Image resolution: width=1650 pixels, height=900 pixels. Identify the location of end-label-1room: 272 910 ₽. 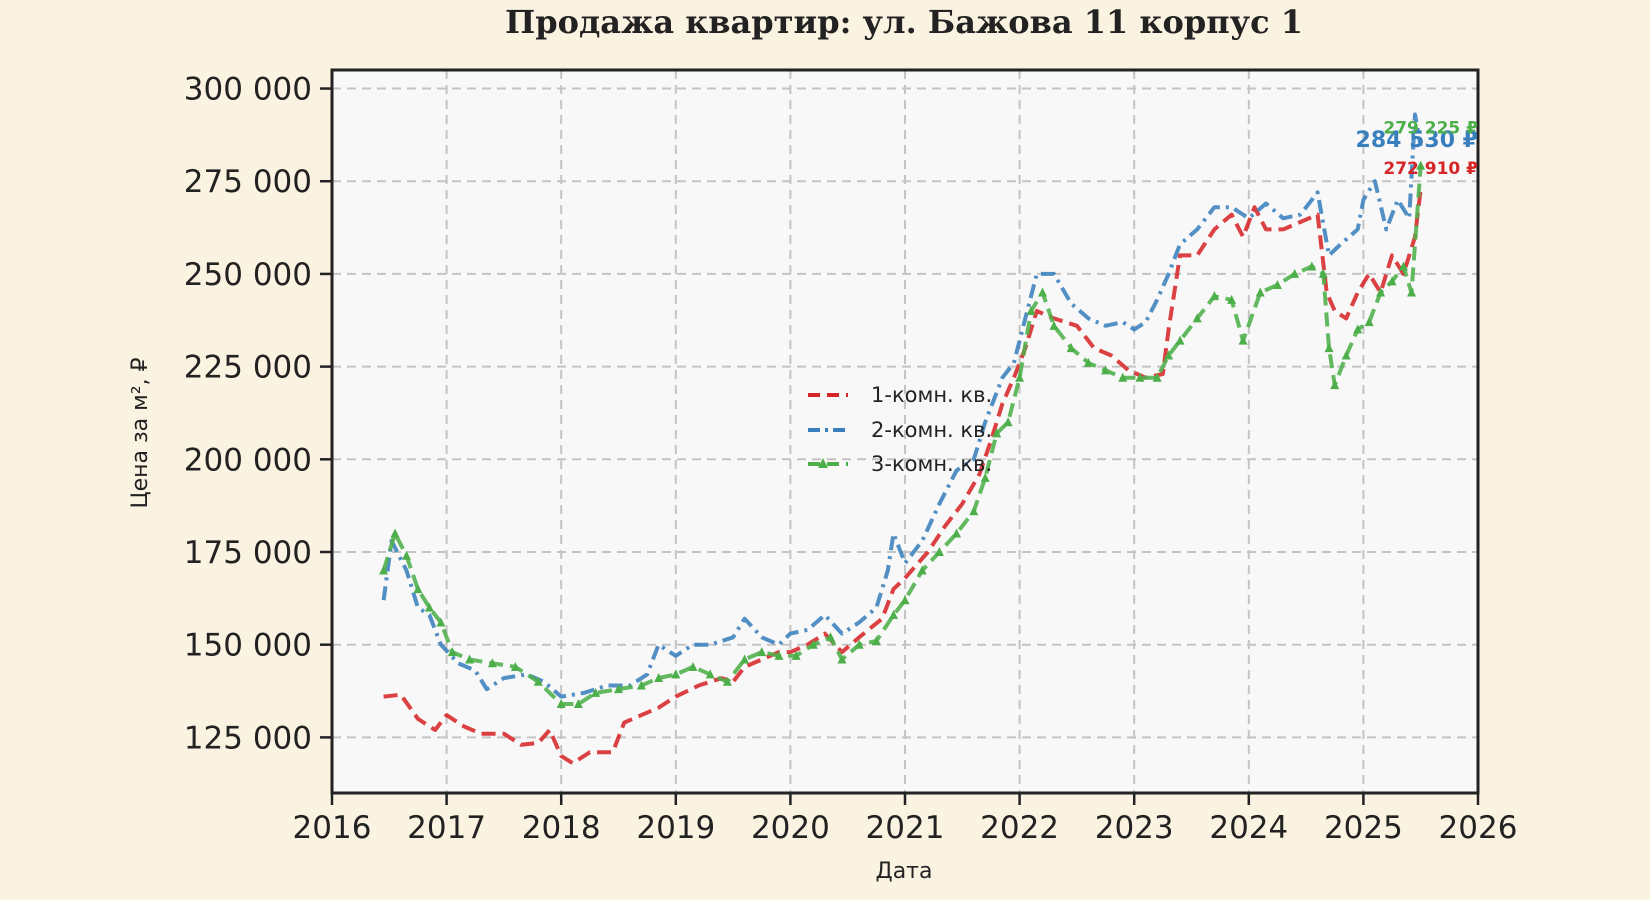
(1430, 169).